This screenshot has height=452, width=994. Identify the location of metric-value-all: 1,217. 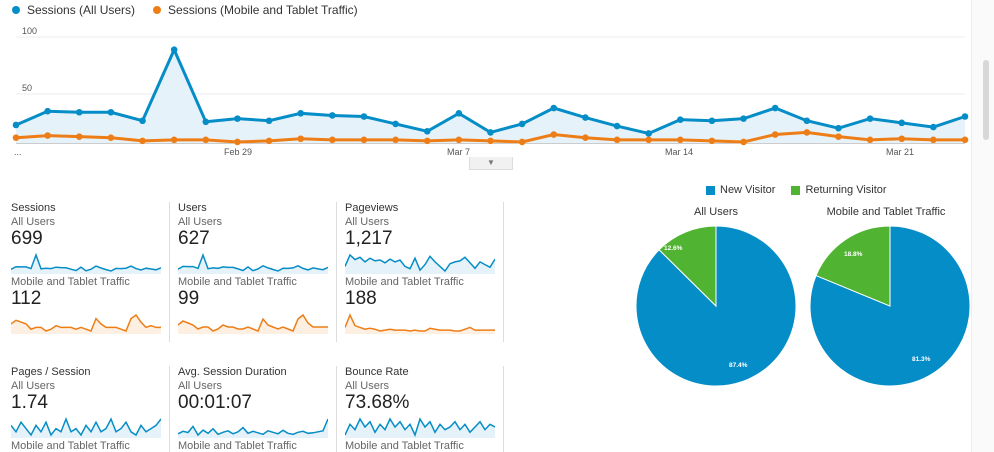
(369, 238).